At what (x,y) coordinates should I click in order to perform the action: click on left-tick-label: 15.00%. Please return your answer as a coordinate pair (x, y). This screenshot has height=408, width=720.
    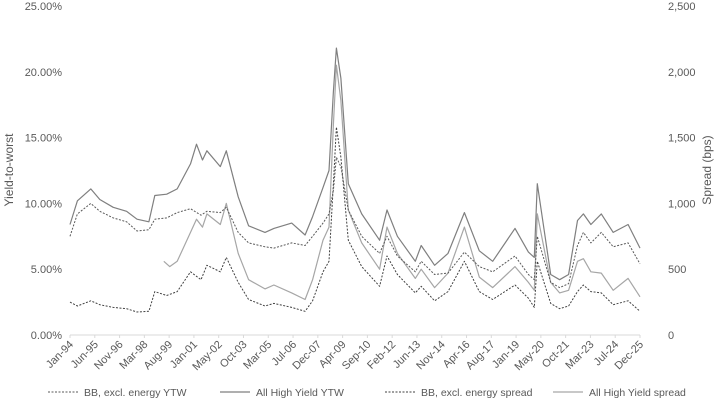
    Looking at the image, I should click on (44, 139).